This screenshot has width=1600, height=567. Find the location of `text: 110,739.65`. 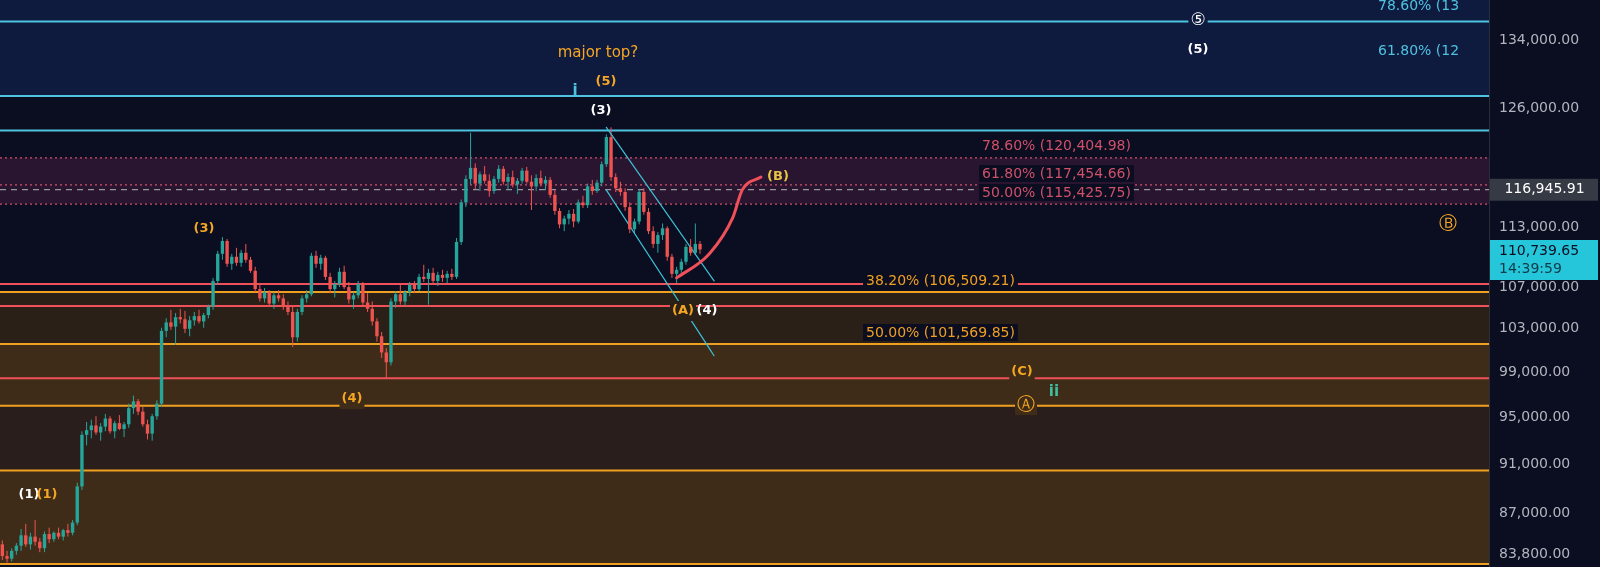

text: 110,739.65 is located at coordinates (1539, 249).